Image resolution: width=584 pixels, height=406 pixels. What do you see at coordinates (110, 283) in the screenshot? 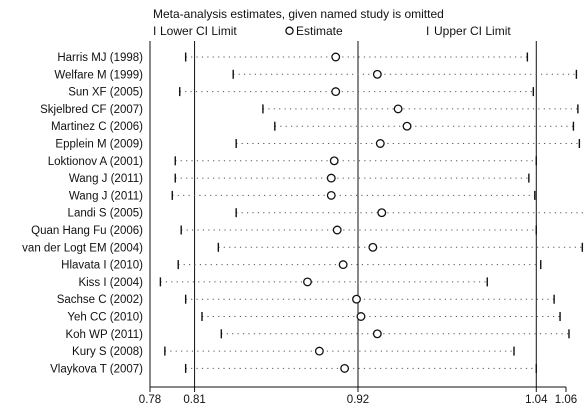
I see `study-label: Kiss I (2004)` at bounding box center [110, 283].